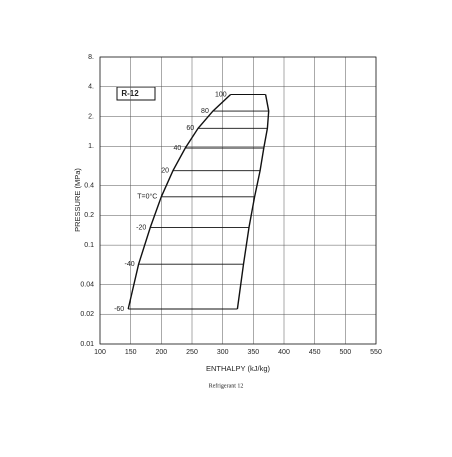  What do you see at coordinates (87, 344) in the screenshot?
I see `y-tick-label: 0.01` at bounding box center [87, 344].